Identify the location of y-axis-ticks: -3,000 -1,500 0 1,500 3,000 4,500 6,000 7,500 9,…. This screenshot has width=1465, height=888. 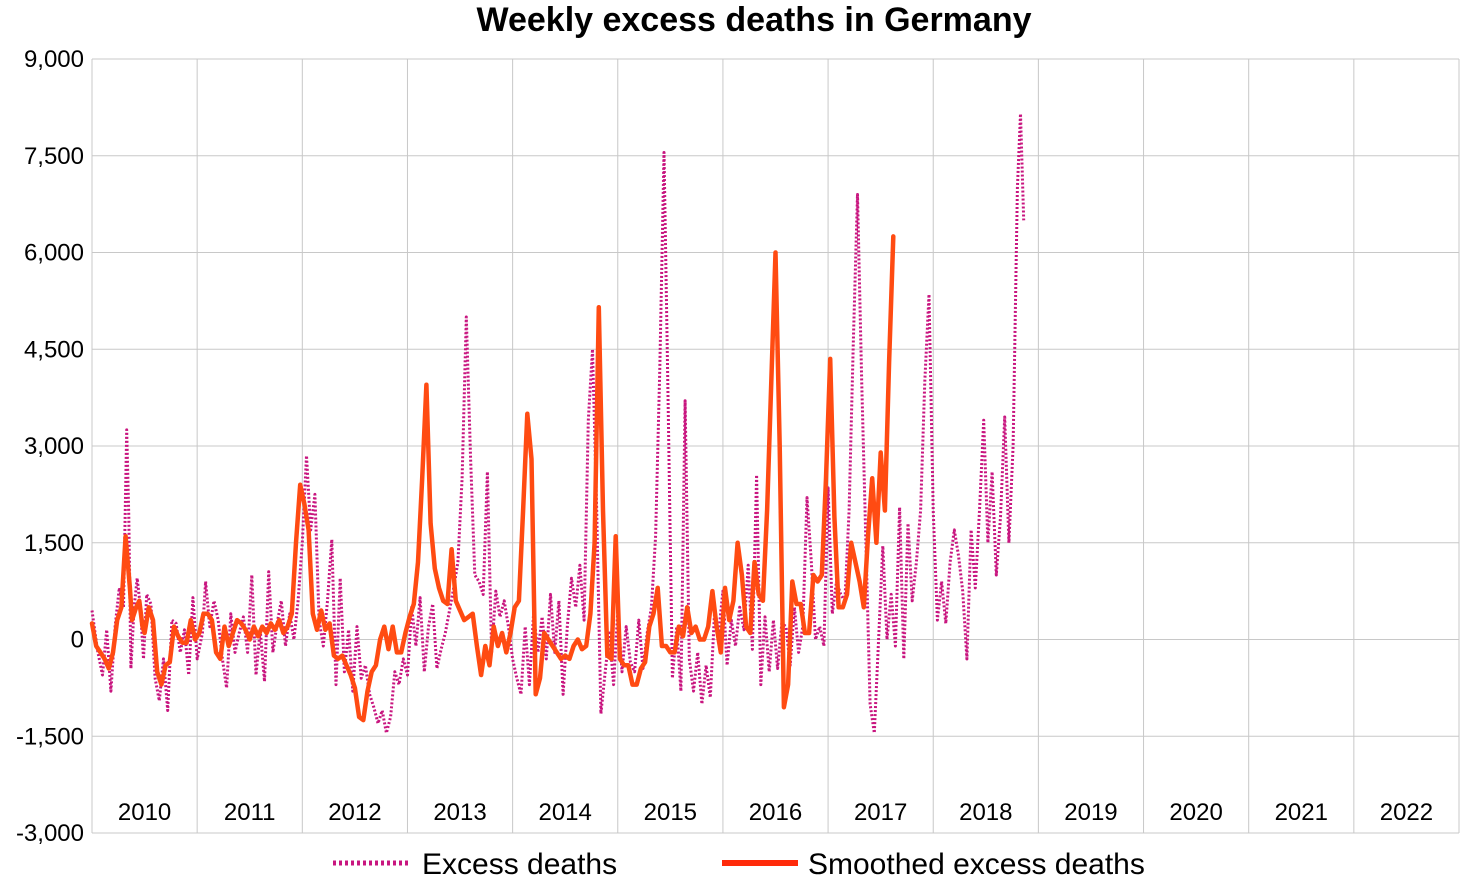
(50, 446).